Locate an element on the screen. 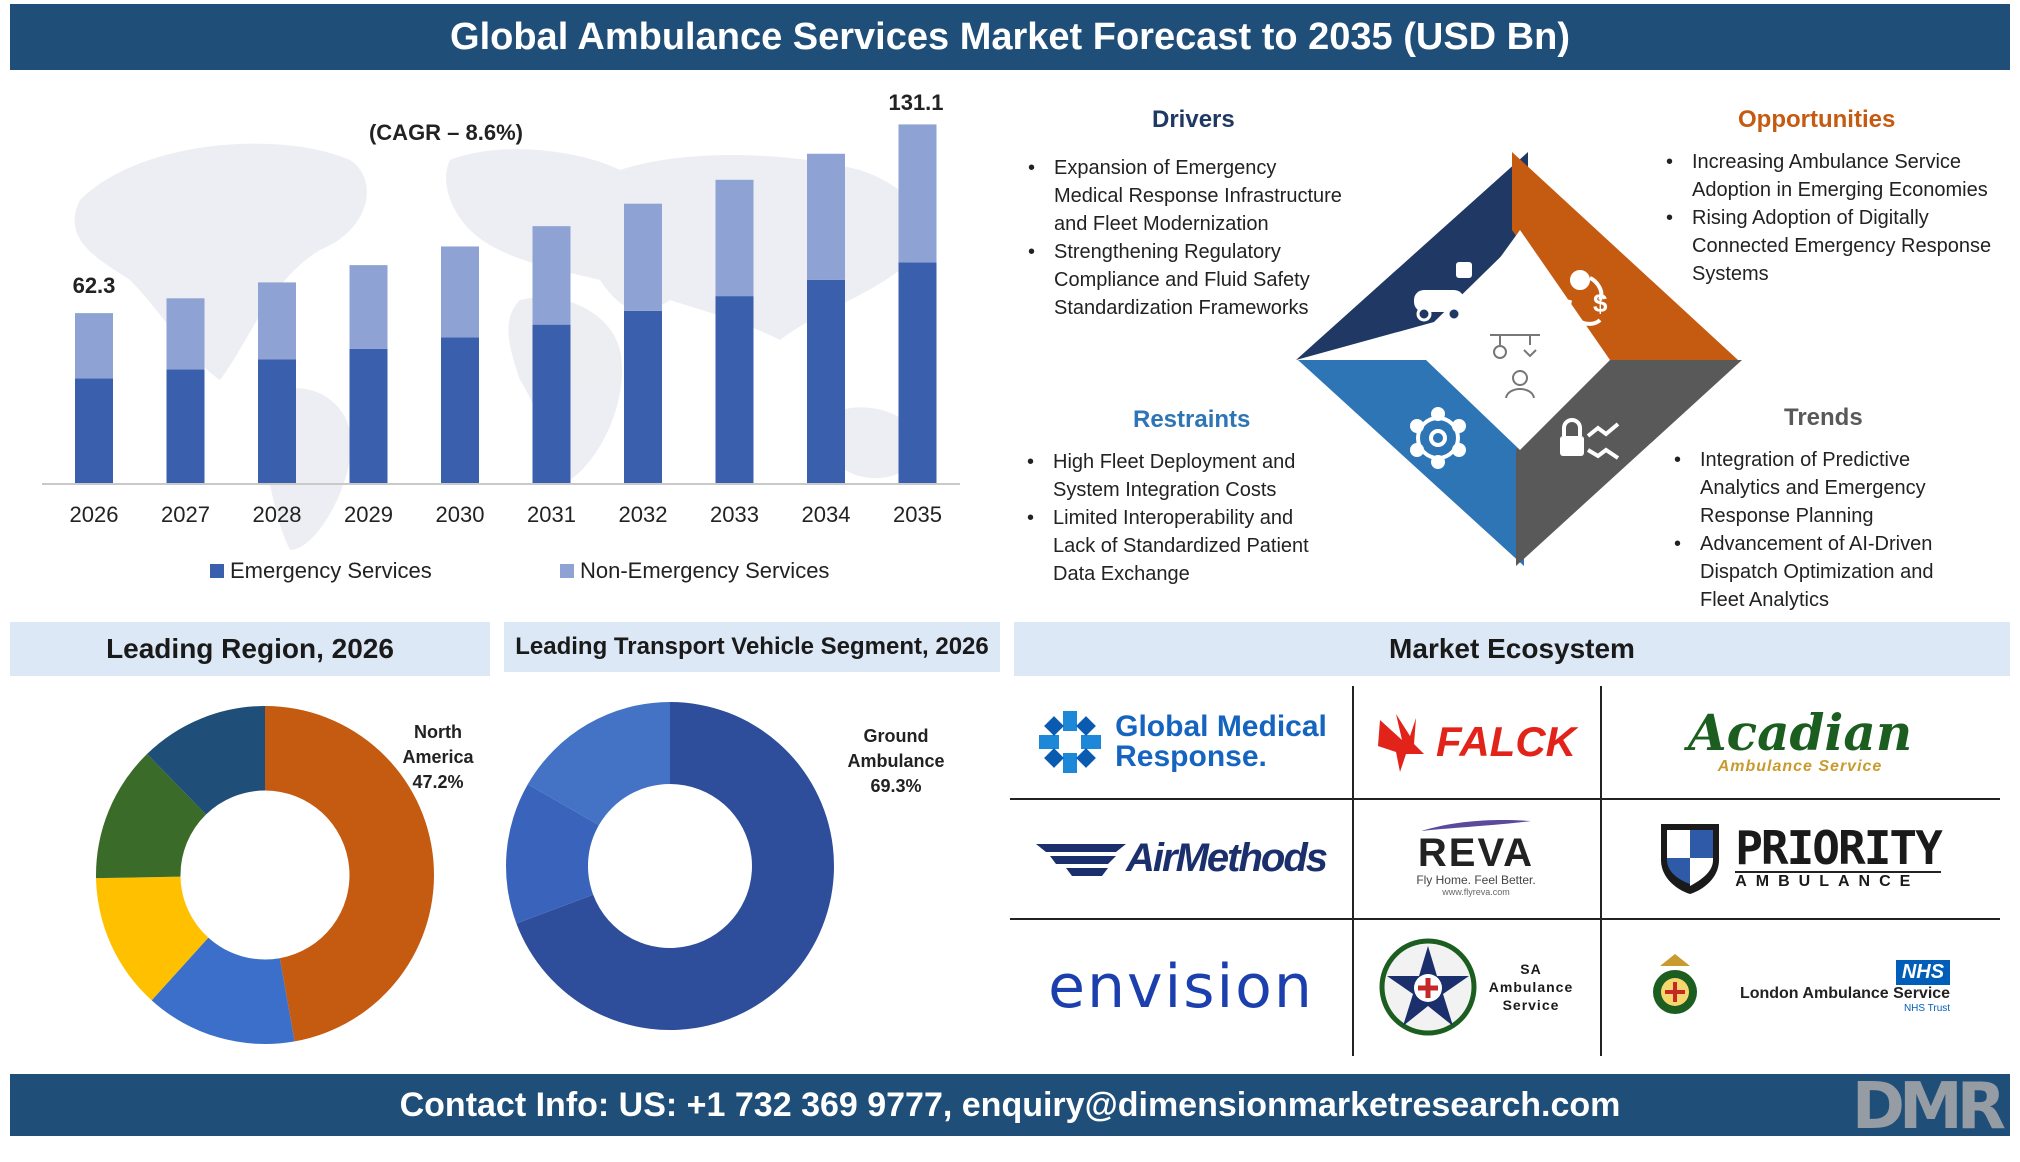 The height and width of the screenshot is (1162, 2020). bar-series-group is located at coordinates (506, 304).